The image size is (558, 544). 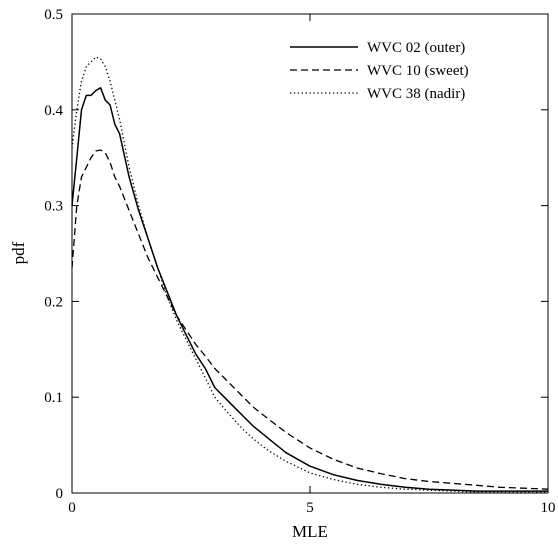 I want to click on y-tick-label: 0, so click(x=60, y=494).